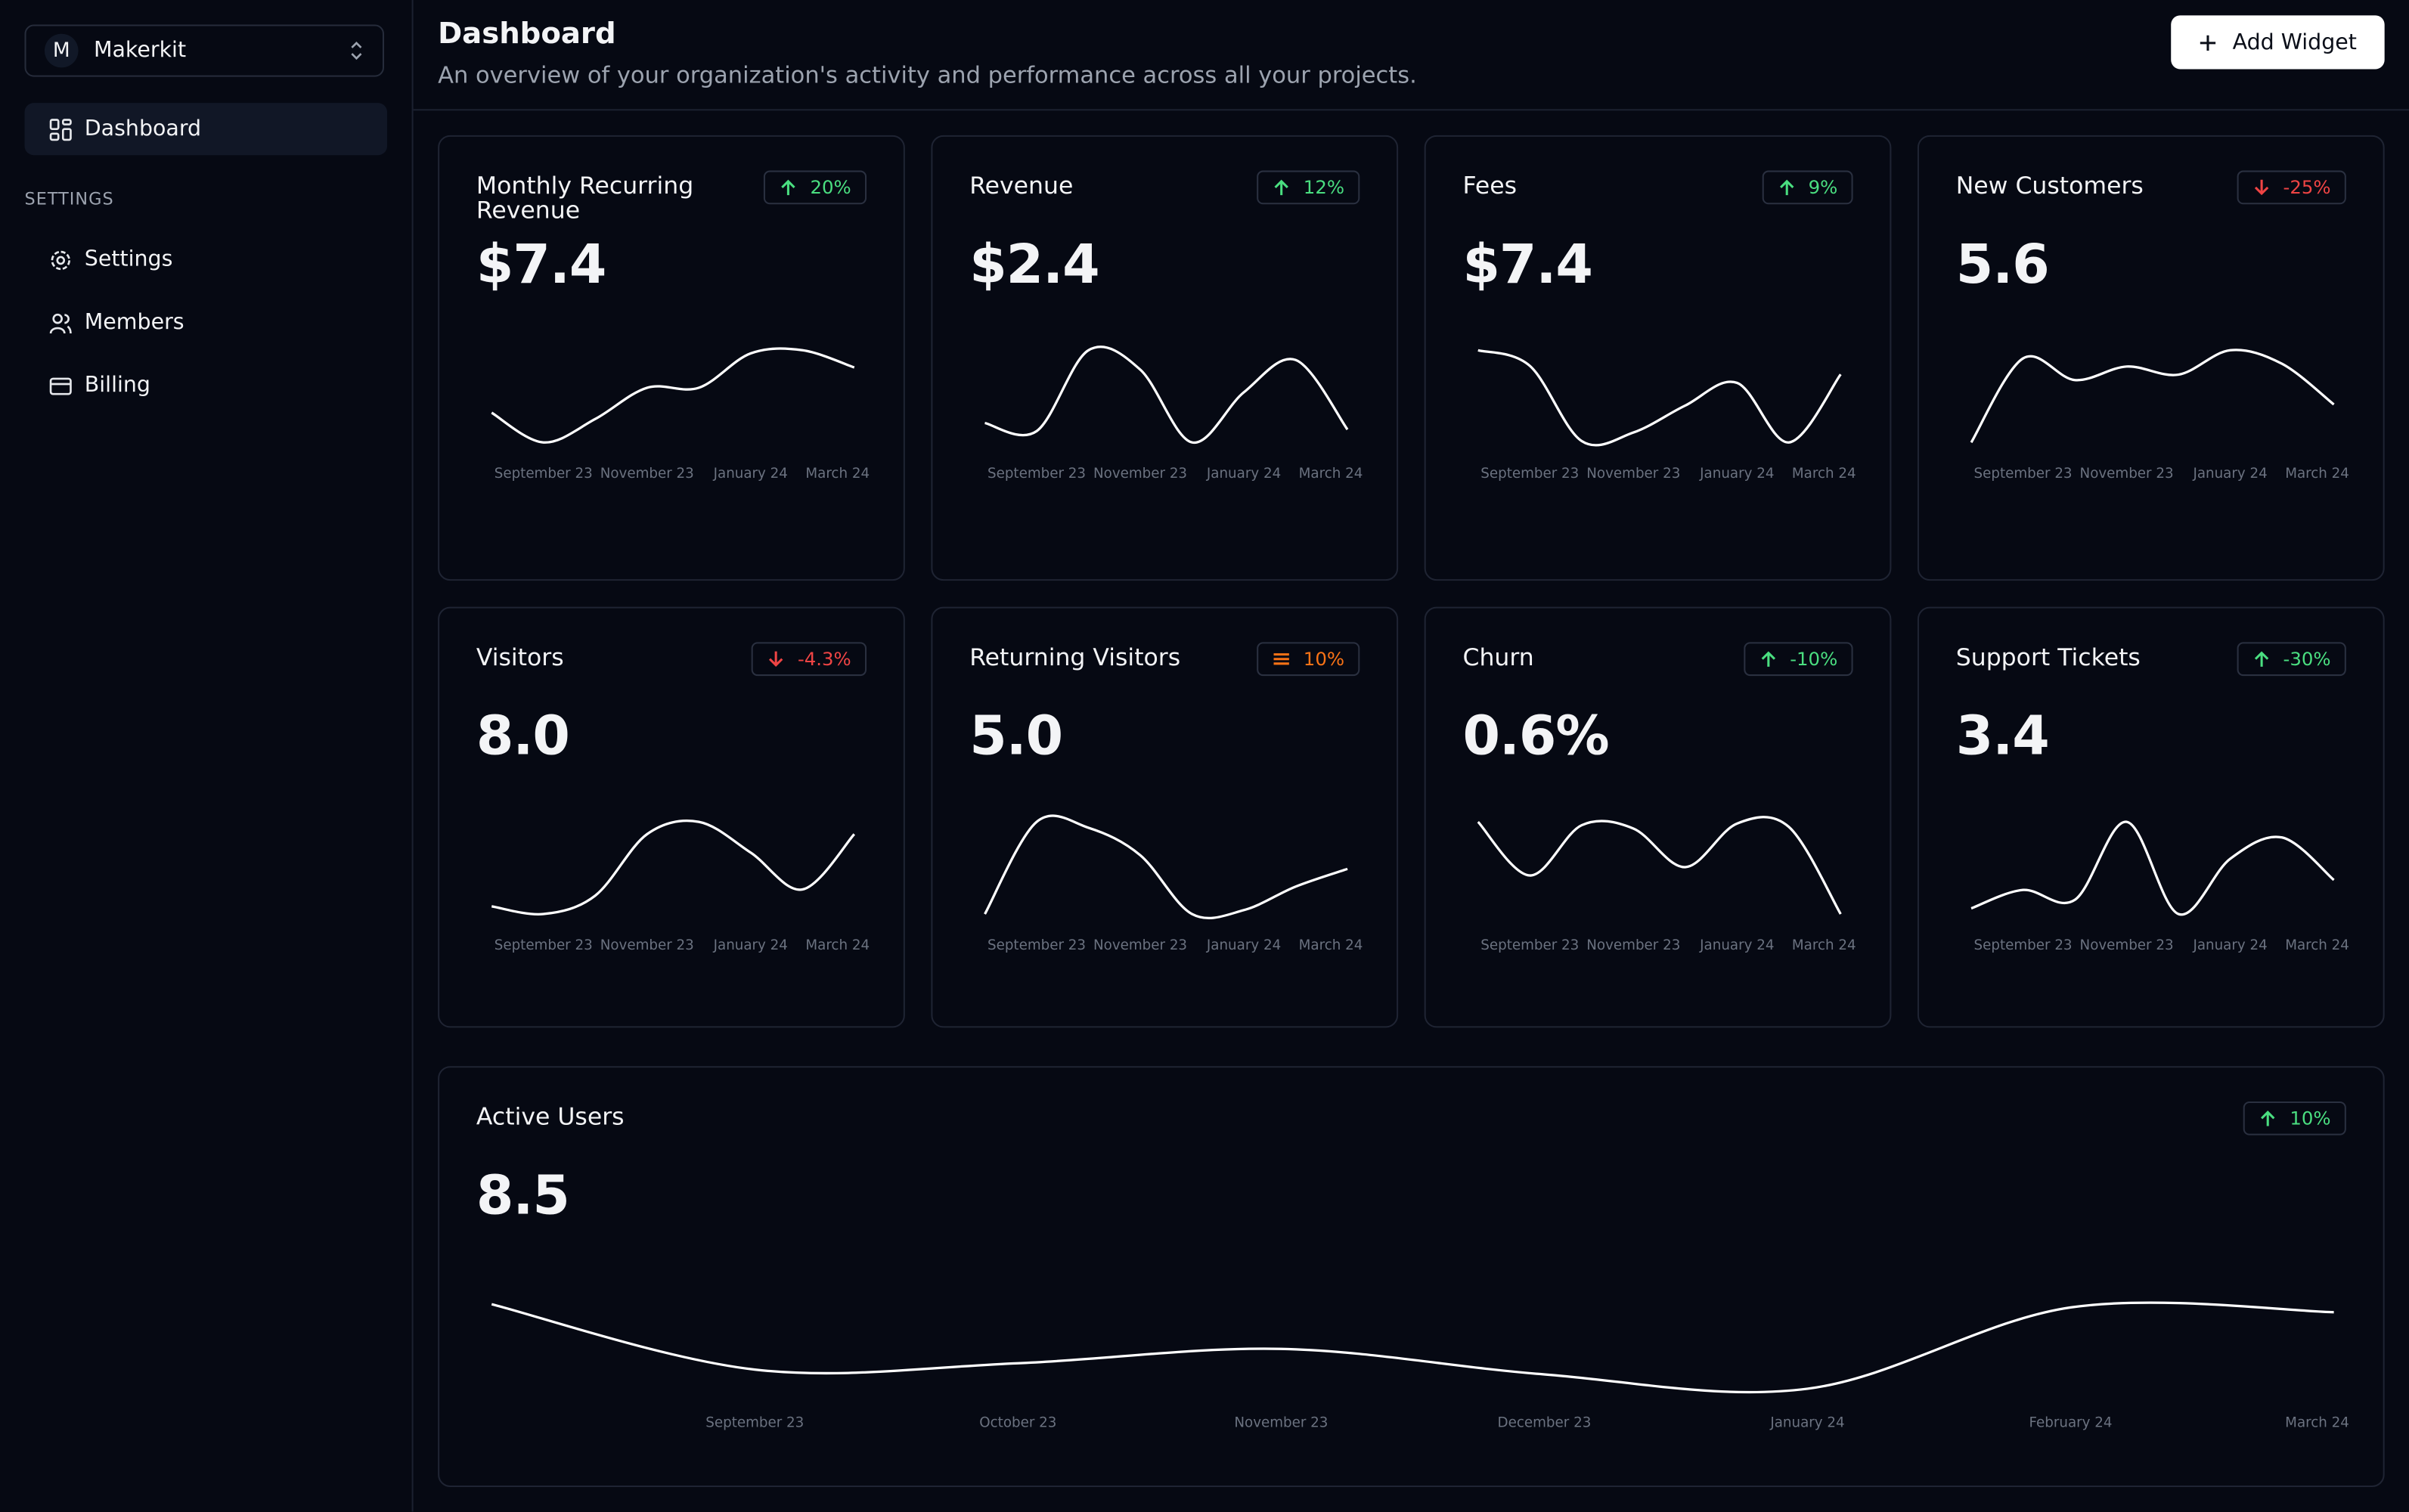 The image size is (2409, 1512). Describe the element at coordinates (527, 34) in the screenshot. I see `page-title: Dashboard` at that location.